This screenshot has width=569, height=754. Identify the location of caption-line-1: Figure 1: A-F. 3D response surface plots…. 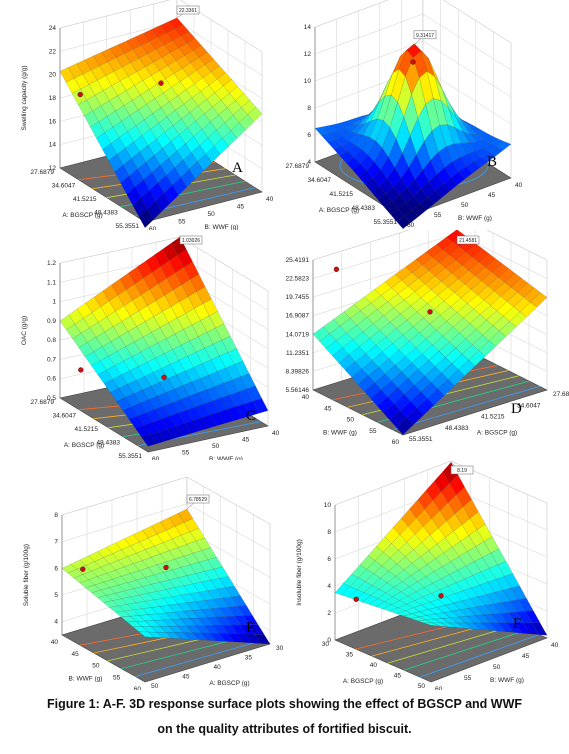
(284, 704).